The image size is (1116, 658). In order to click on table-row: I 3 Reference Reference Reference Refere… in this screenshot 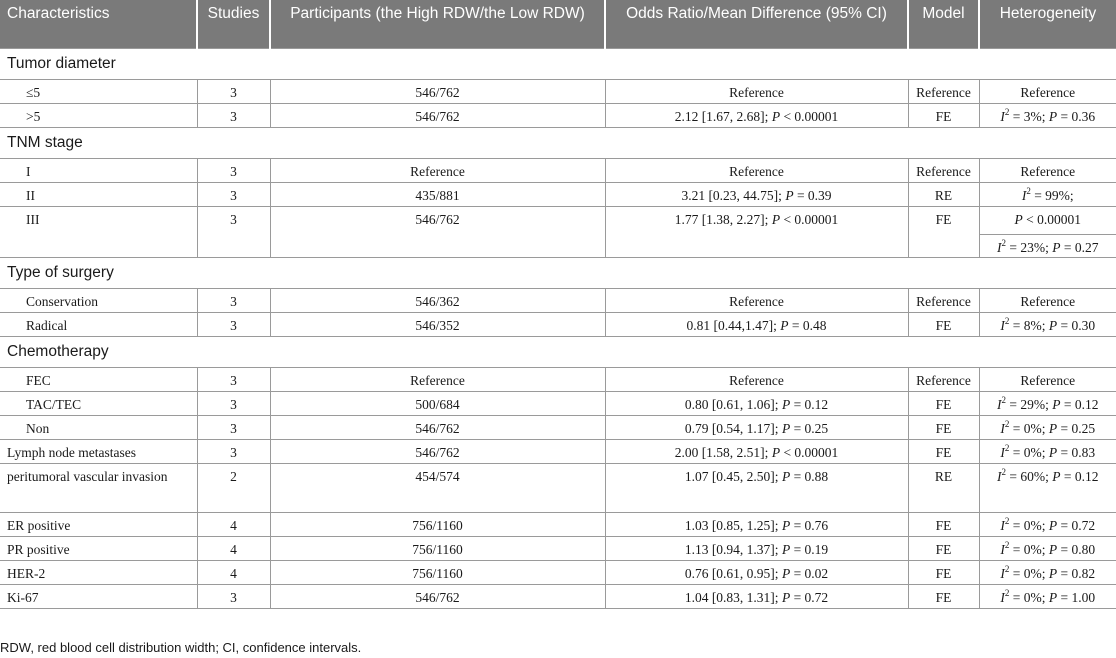, I will do `click(558, 170)`.